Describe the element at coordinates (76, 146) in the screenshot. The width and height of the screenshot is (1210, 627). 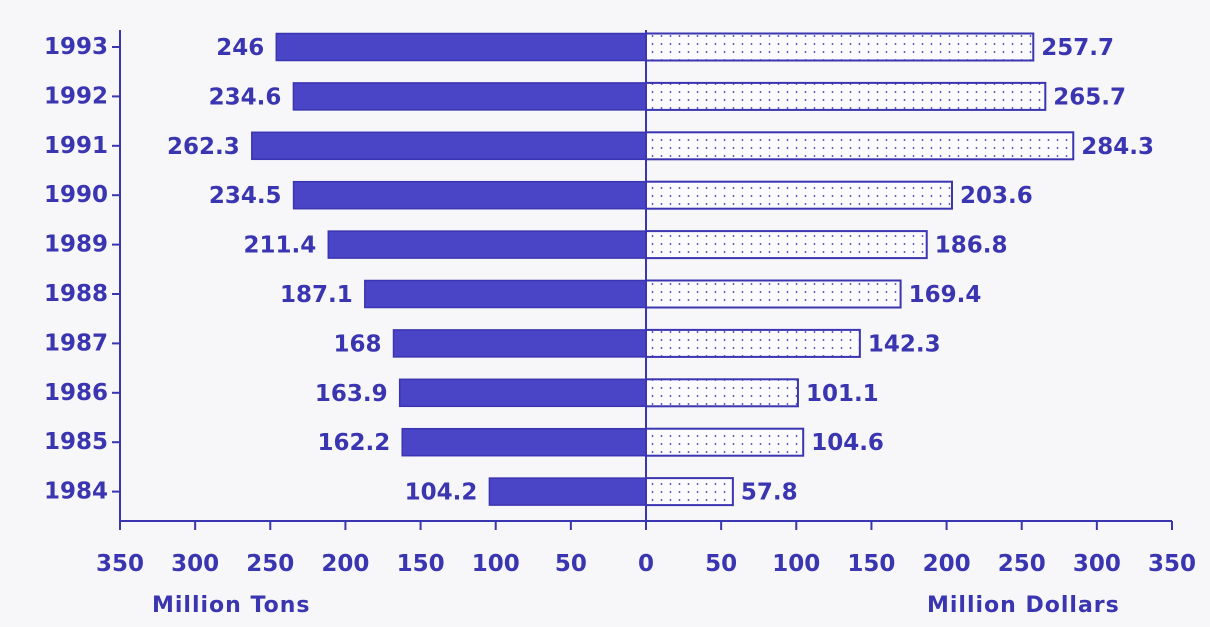
I see `y-tick-label: 1991` at that location.